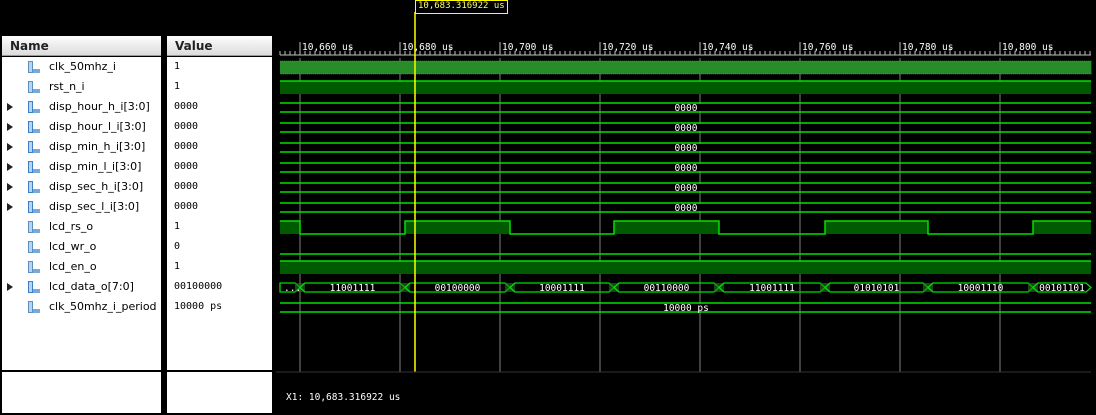 The height and width of the screenshot is (415, 1096). I want to click on signal-name: disp_hour_h_i[3:0], so click(99, 106).